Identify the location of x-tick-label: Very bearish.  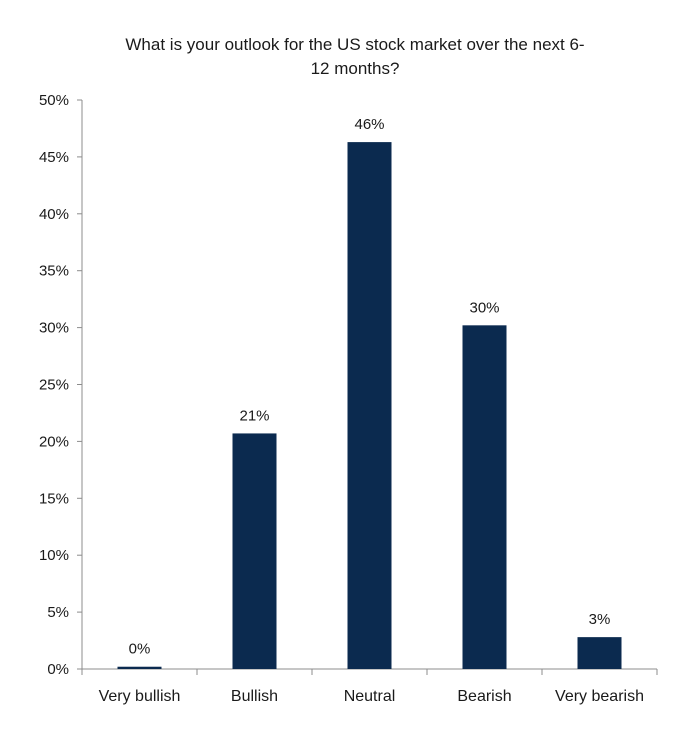
(599, 696).